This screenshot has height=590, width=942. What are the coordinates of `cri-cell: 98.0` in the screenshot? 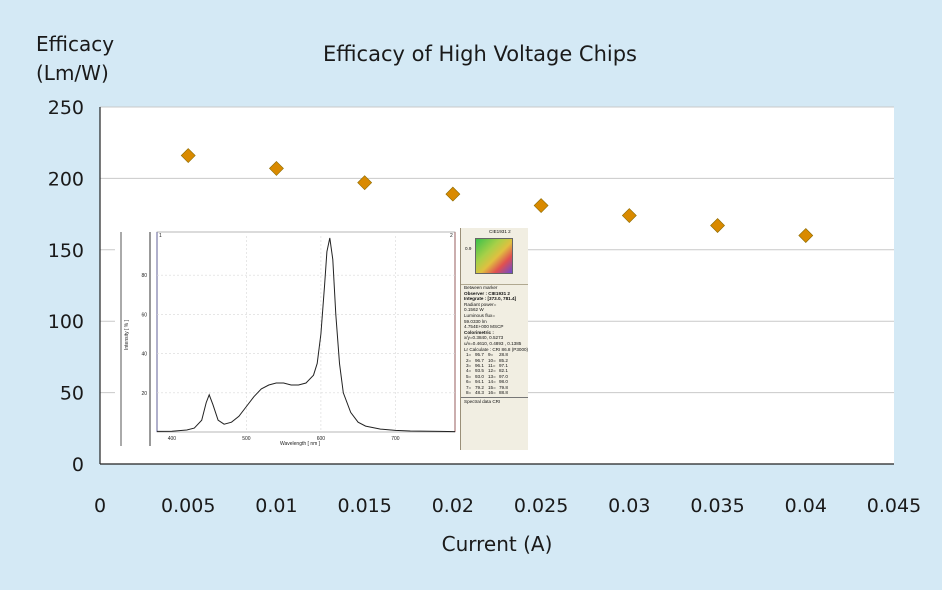 It's located at (503, 382).